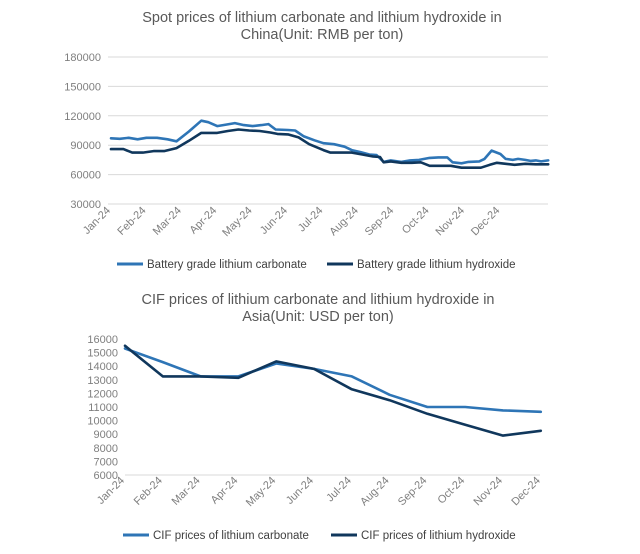 The width and height of the screenshot is (640, 554). Describe the element at coordinates (438, 536) in the screenshot. I see `chart2-legend-label-2: CIF prices of lithium hydroxide` at that location.